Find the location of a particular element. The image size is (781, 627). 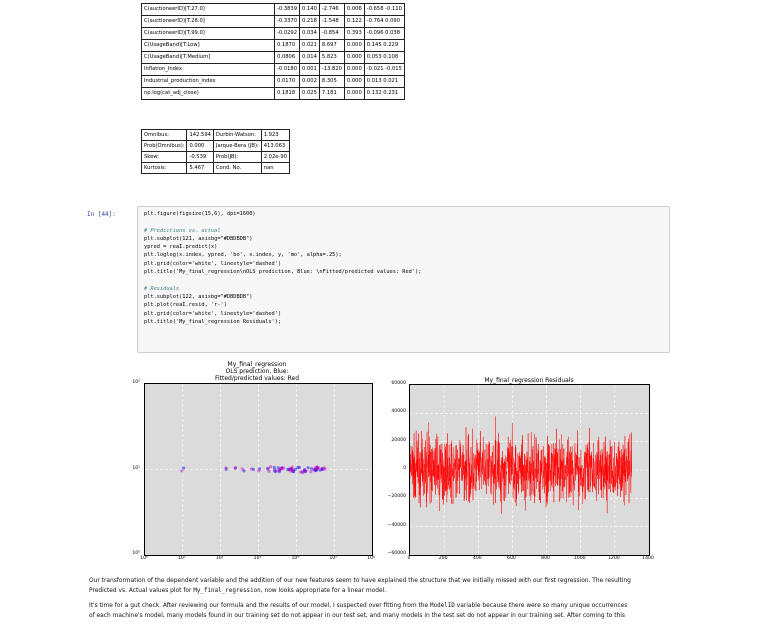

stats-cell-k2: Jarque-Bera (JB): is located at coordinates (237, 146).